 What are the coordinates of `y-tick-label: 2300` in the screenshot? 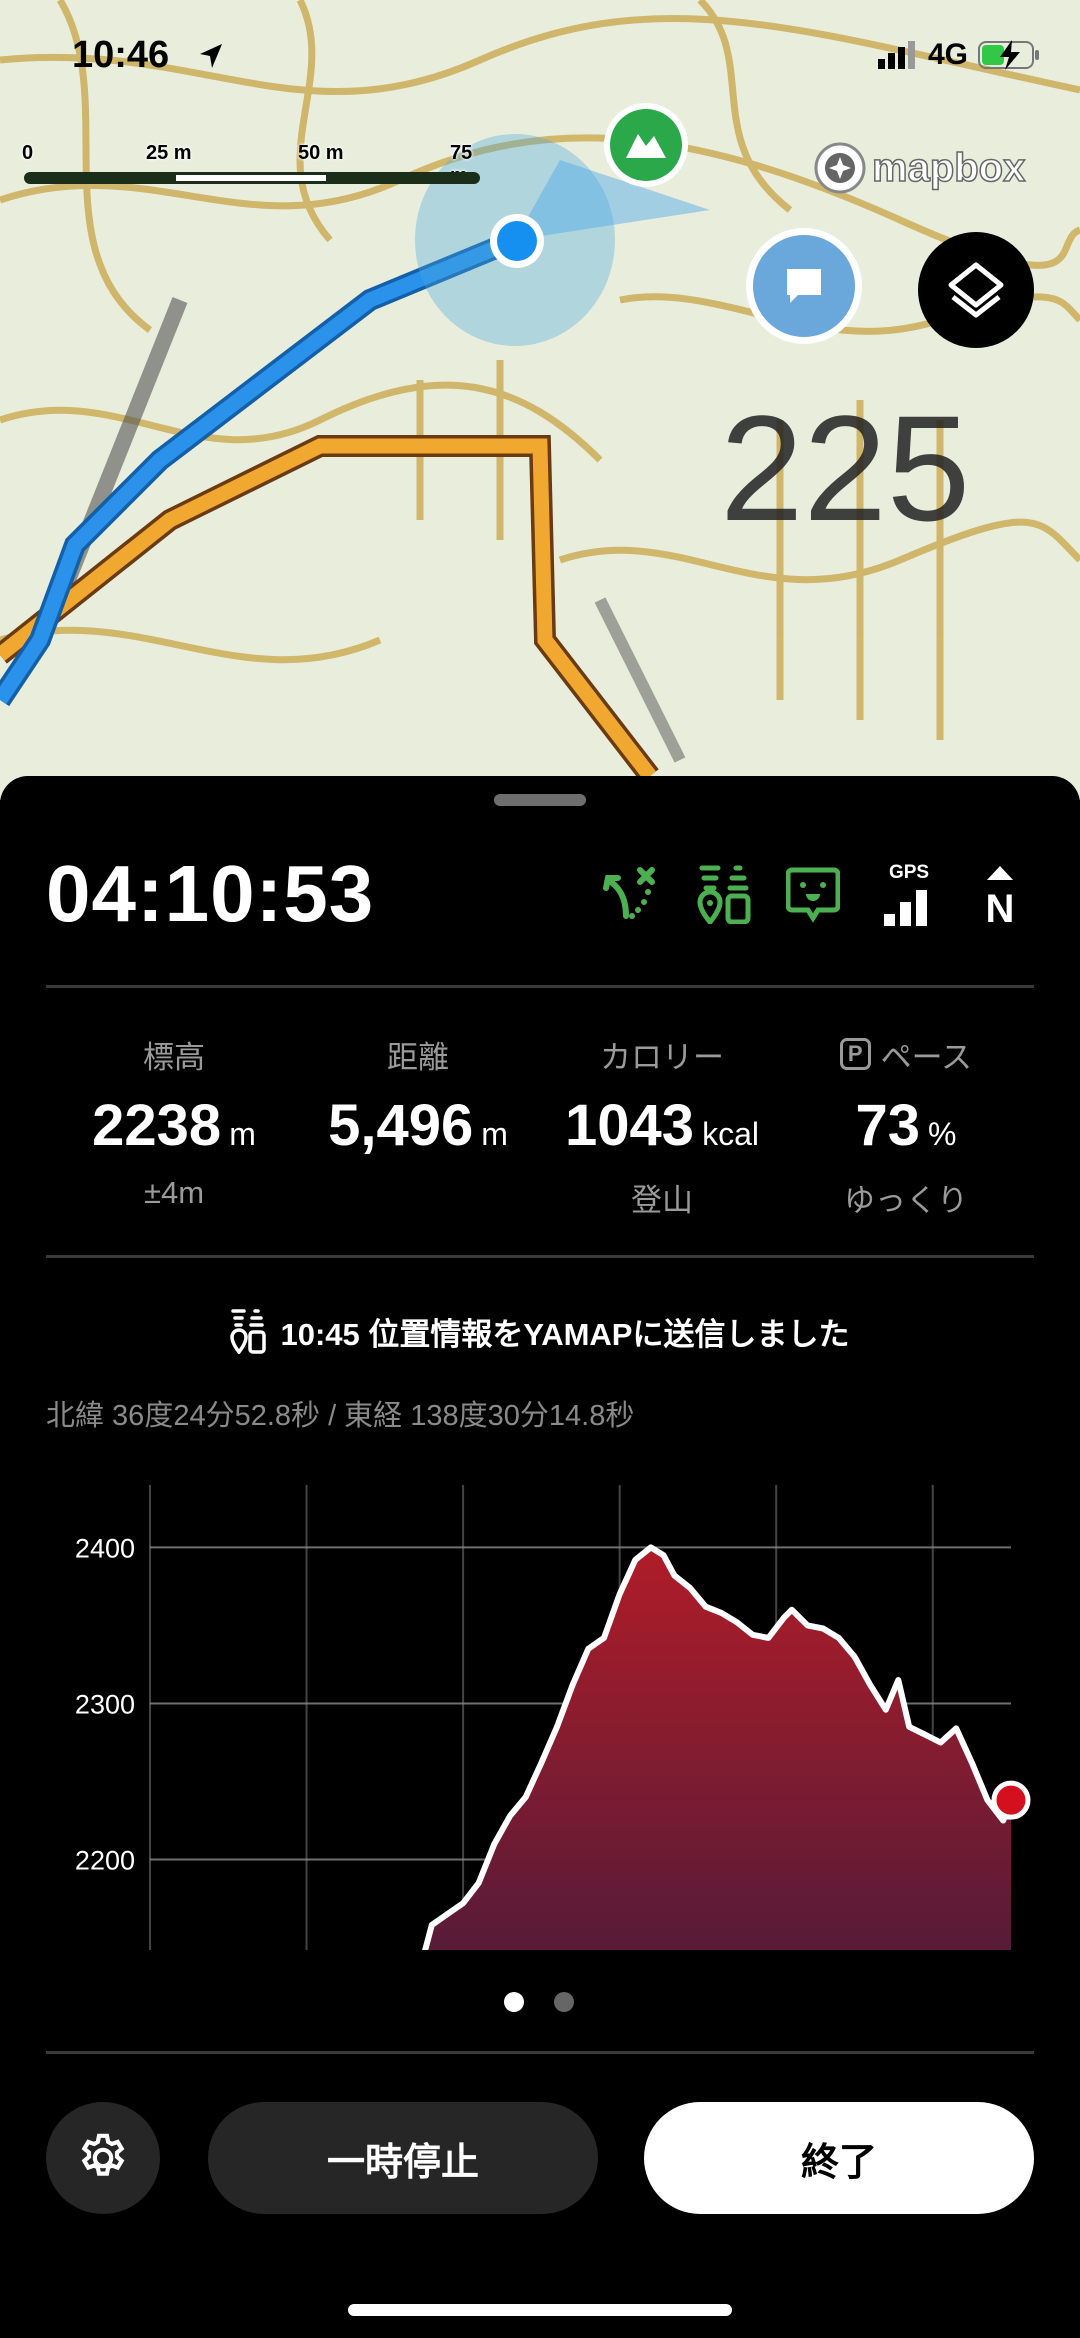 It's located at (105, 1704).